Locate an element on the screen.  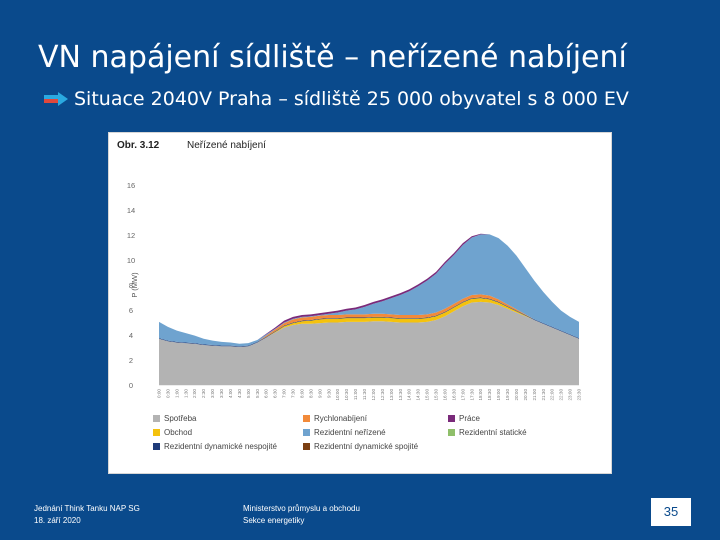
area-series-rezidentní-neřízené is located at coordinates (369, 290).